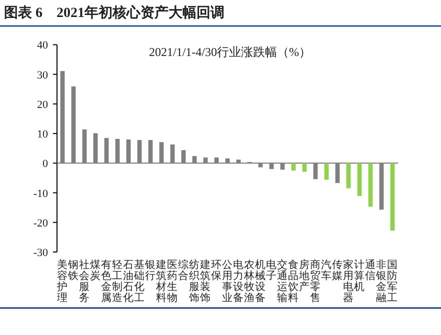 This screenshot has height=335, width=441. Describe the element at coordinates (139, 281) in the screenshot. I see `x-tick-label: 基础化工` at that location.